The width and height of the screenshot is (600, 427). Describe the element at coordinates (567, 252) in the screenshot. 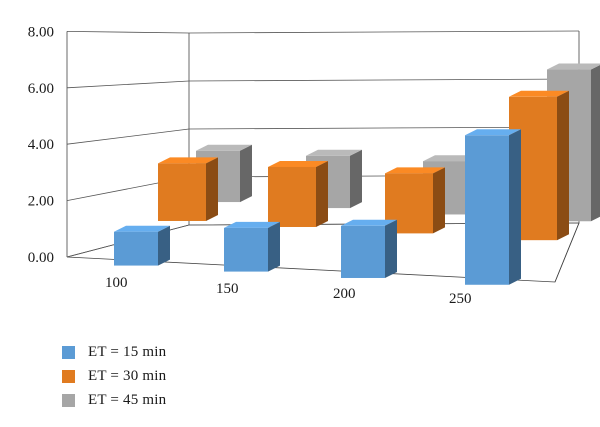

I see `floor-right-edge` at that location.